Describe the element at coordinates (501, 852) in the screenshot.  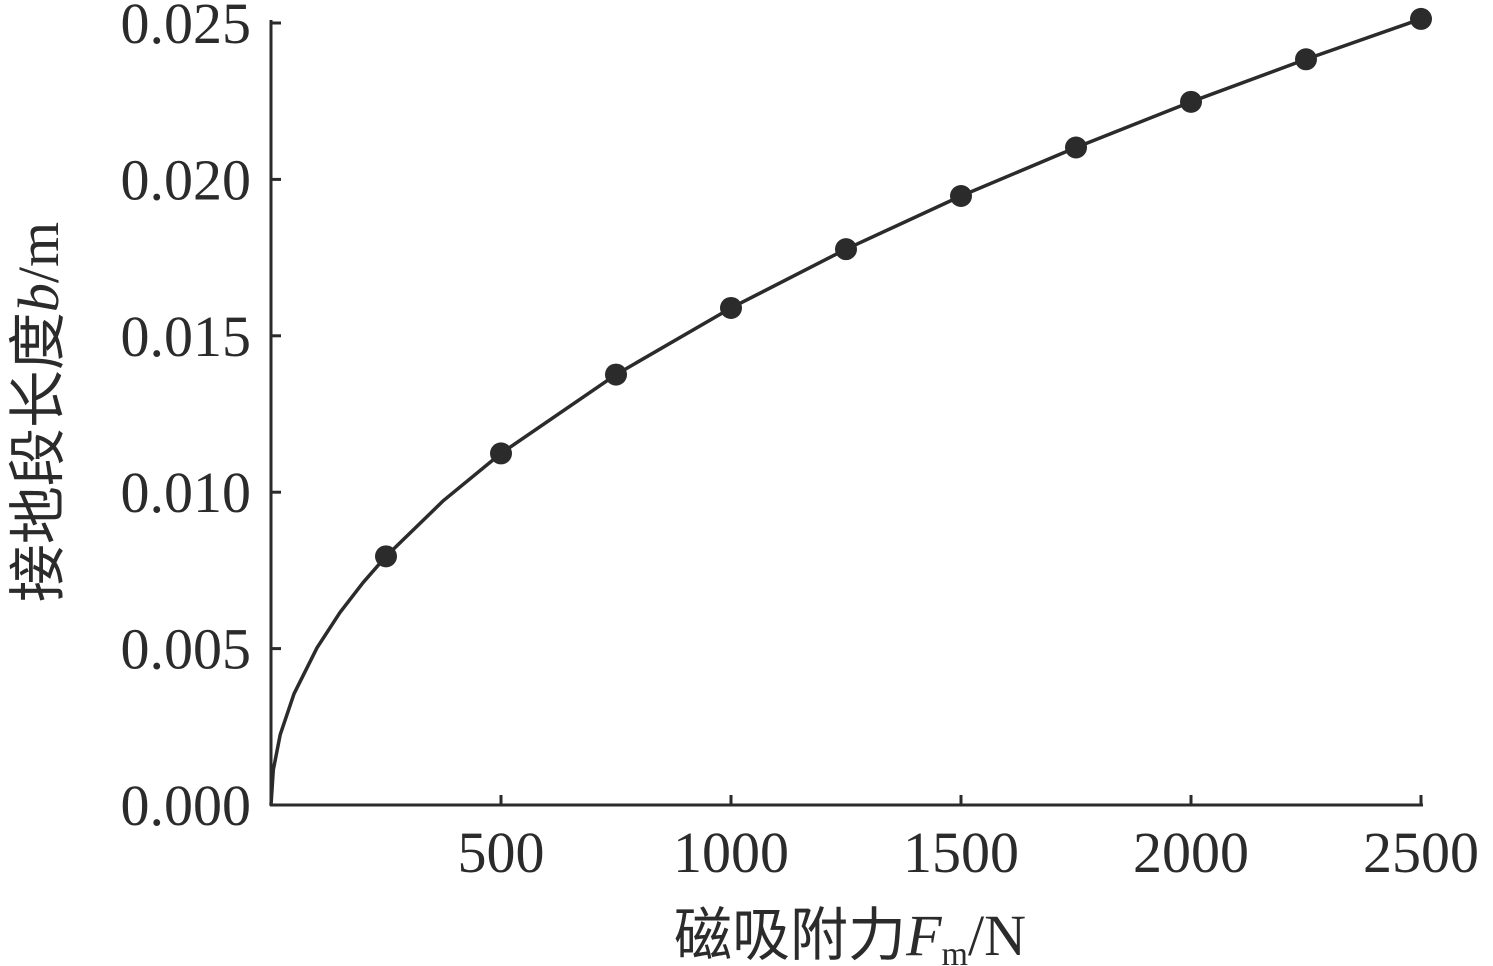
I see `x-tick-label: 500` at that location.